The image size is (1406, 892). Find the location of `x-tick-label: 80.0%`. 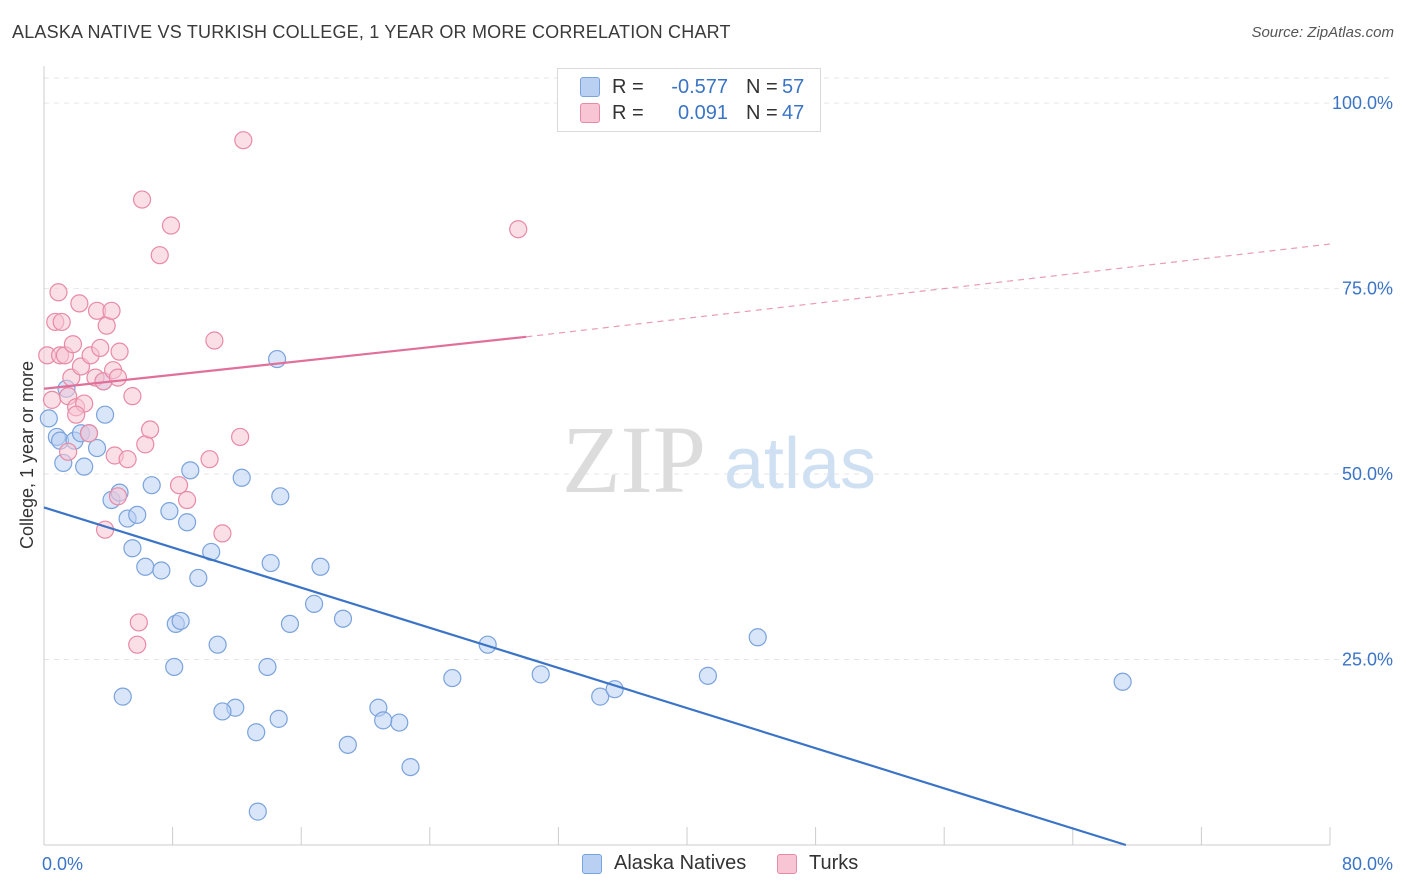

x-tick-label: 80.0% is located at coordinates (1367, 864).